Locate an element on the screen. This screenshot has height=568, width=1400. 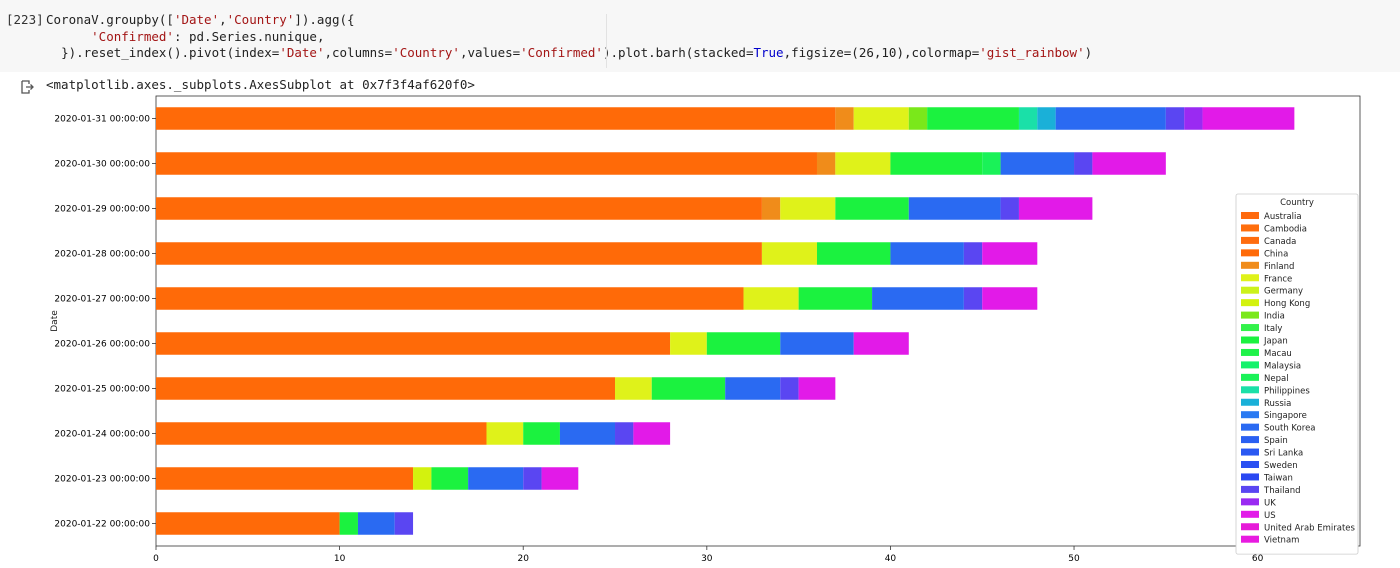
code-token: 'Confirmed' is located at coordinates (132, 36).